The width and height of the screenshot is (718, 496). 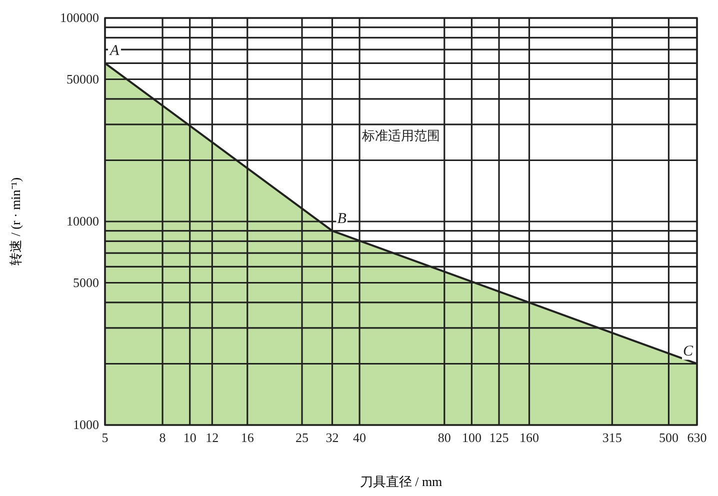 I want to click on annotation: C, so click(x=688, y=352).